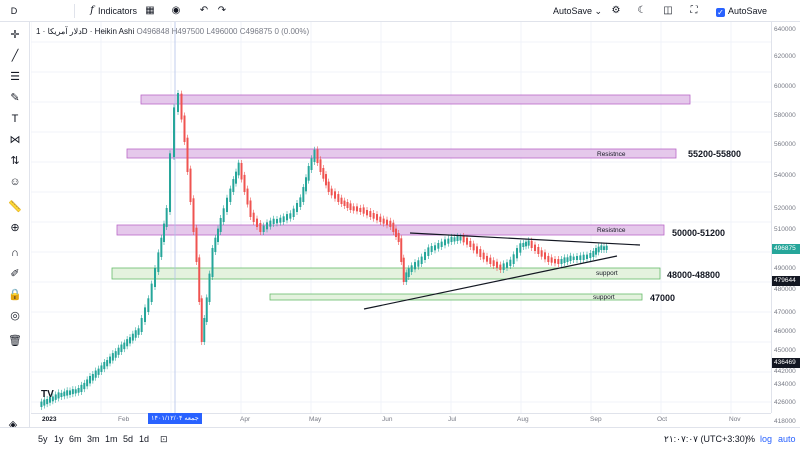 This screenshot has height=450, width=800. I want to click on range-1y-button: 1y, so click(59, 439).